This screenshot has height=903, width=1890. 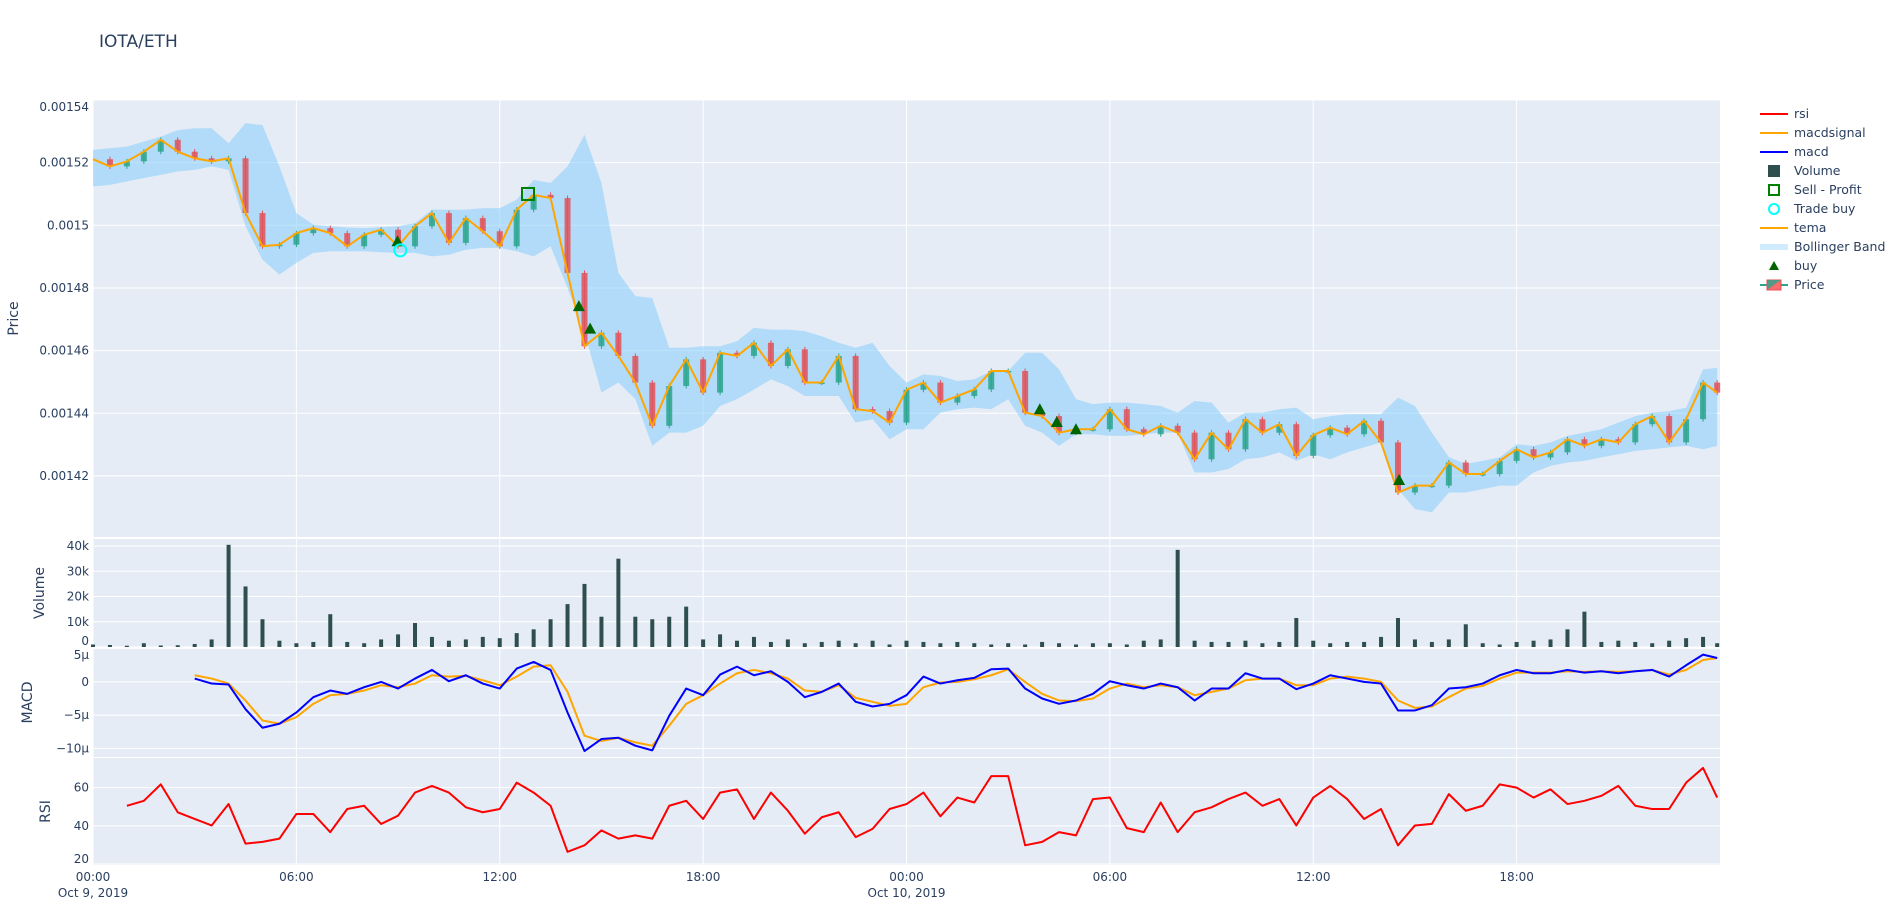 What do you see at coordinates (77, 715) in the screenshot?
I see `macd-y-tick-label: −5µ` at bounding box center [77, 715].